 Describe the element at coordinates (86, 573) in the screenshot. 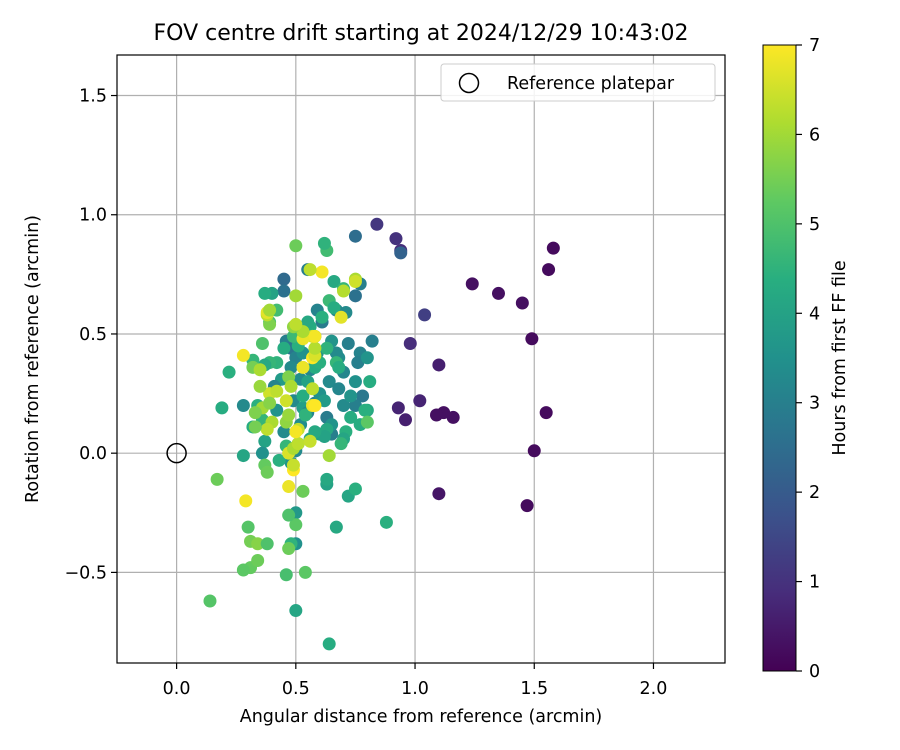

I see `y-tick-label: −0.5` at that location.